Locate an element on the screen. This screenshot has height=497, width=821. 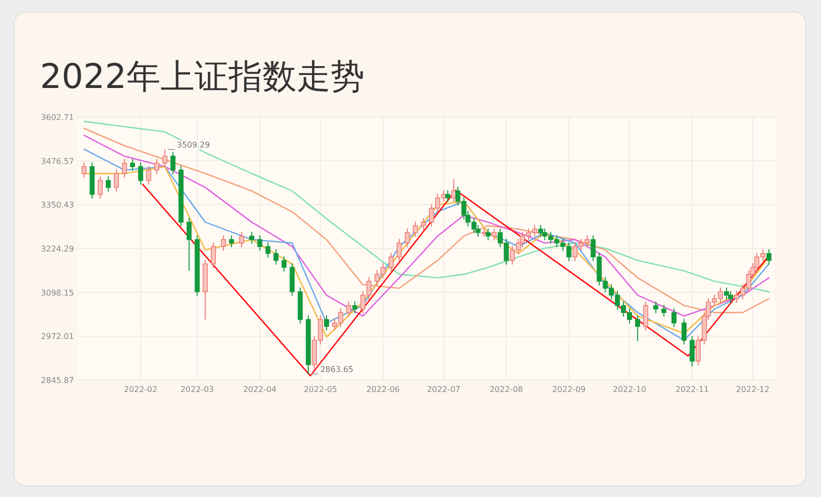
y-tick-label: 2972.01 is located at coordinates (57, 337).